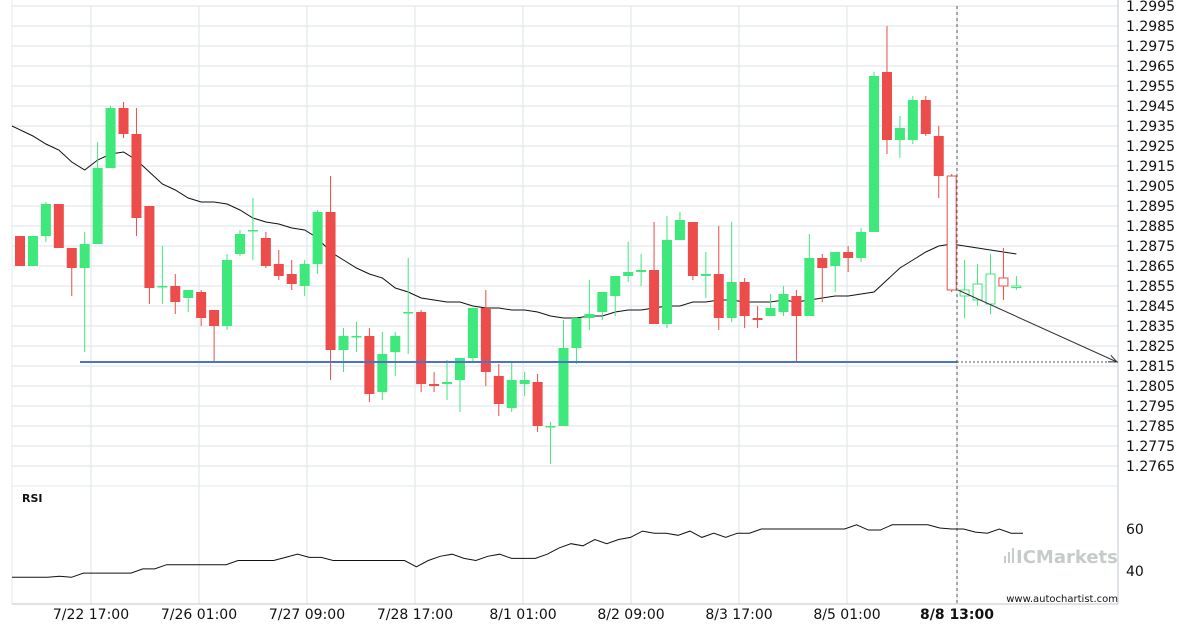 This screenshot has width=1200, height=634. Describe the element at coordinates (1150, 107) in the screenshot. I see `y-tick-label: 1.2945` at that location.